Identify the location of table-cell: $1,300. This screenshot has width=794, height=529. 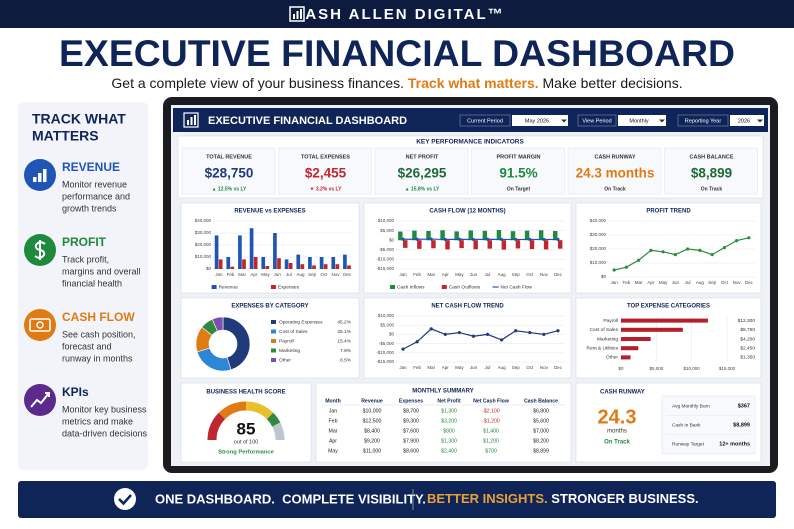
(449, 411).